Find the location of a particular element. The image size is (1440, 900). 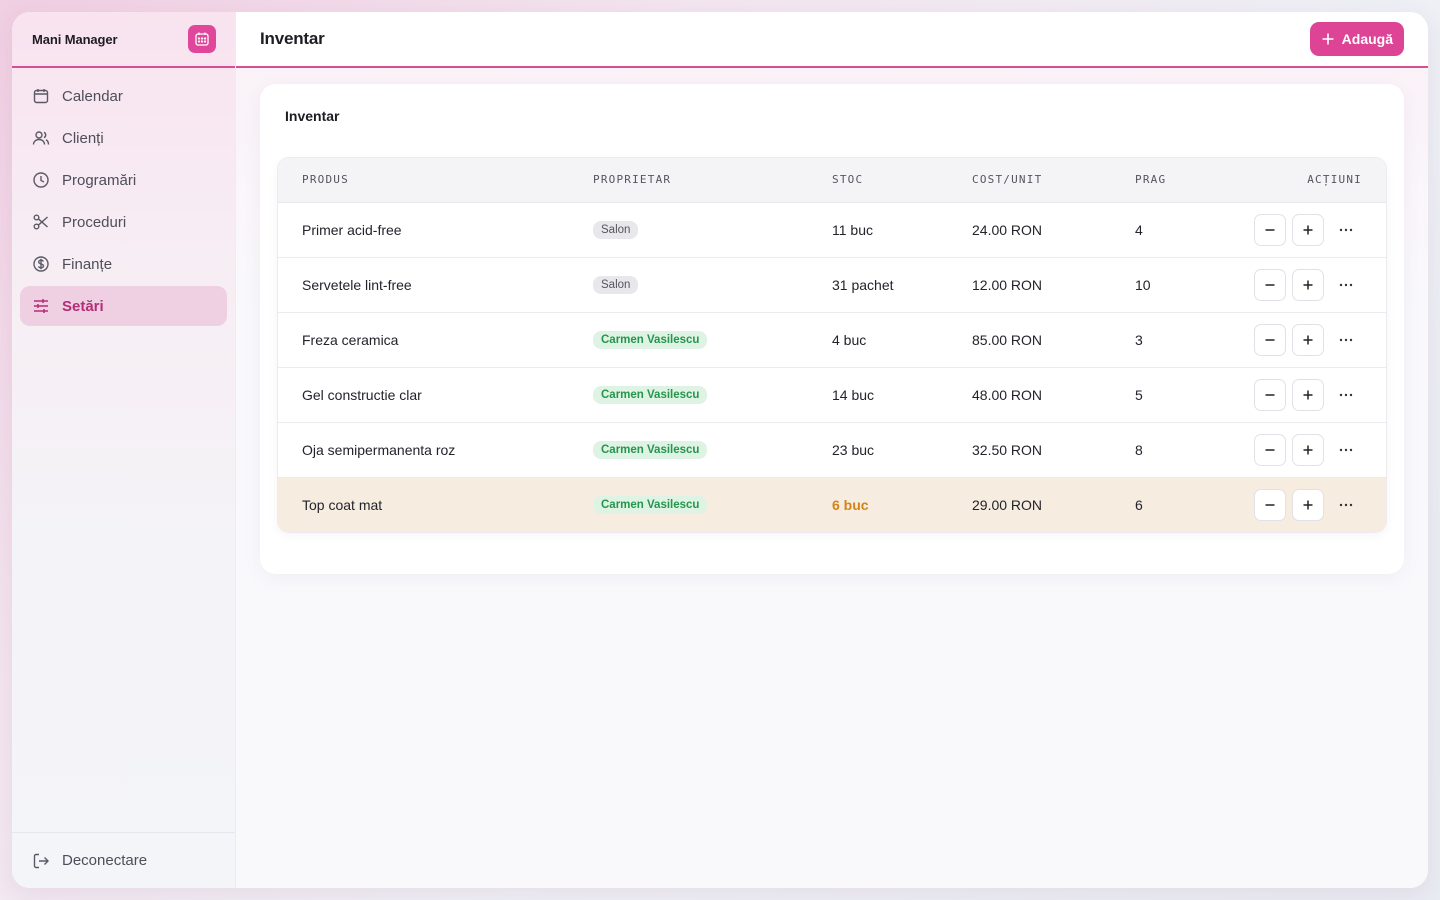

product-name: Top coat mat is located at coordinates (435, 504).